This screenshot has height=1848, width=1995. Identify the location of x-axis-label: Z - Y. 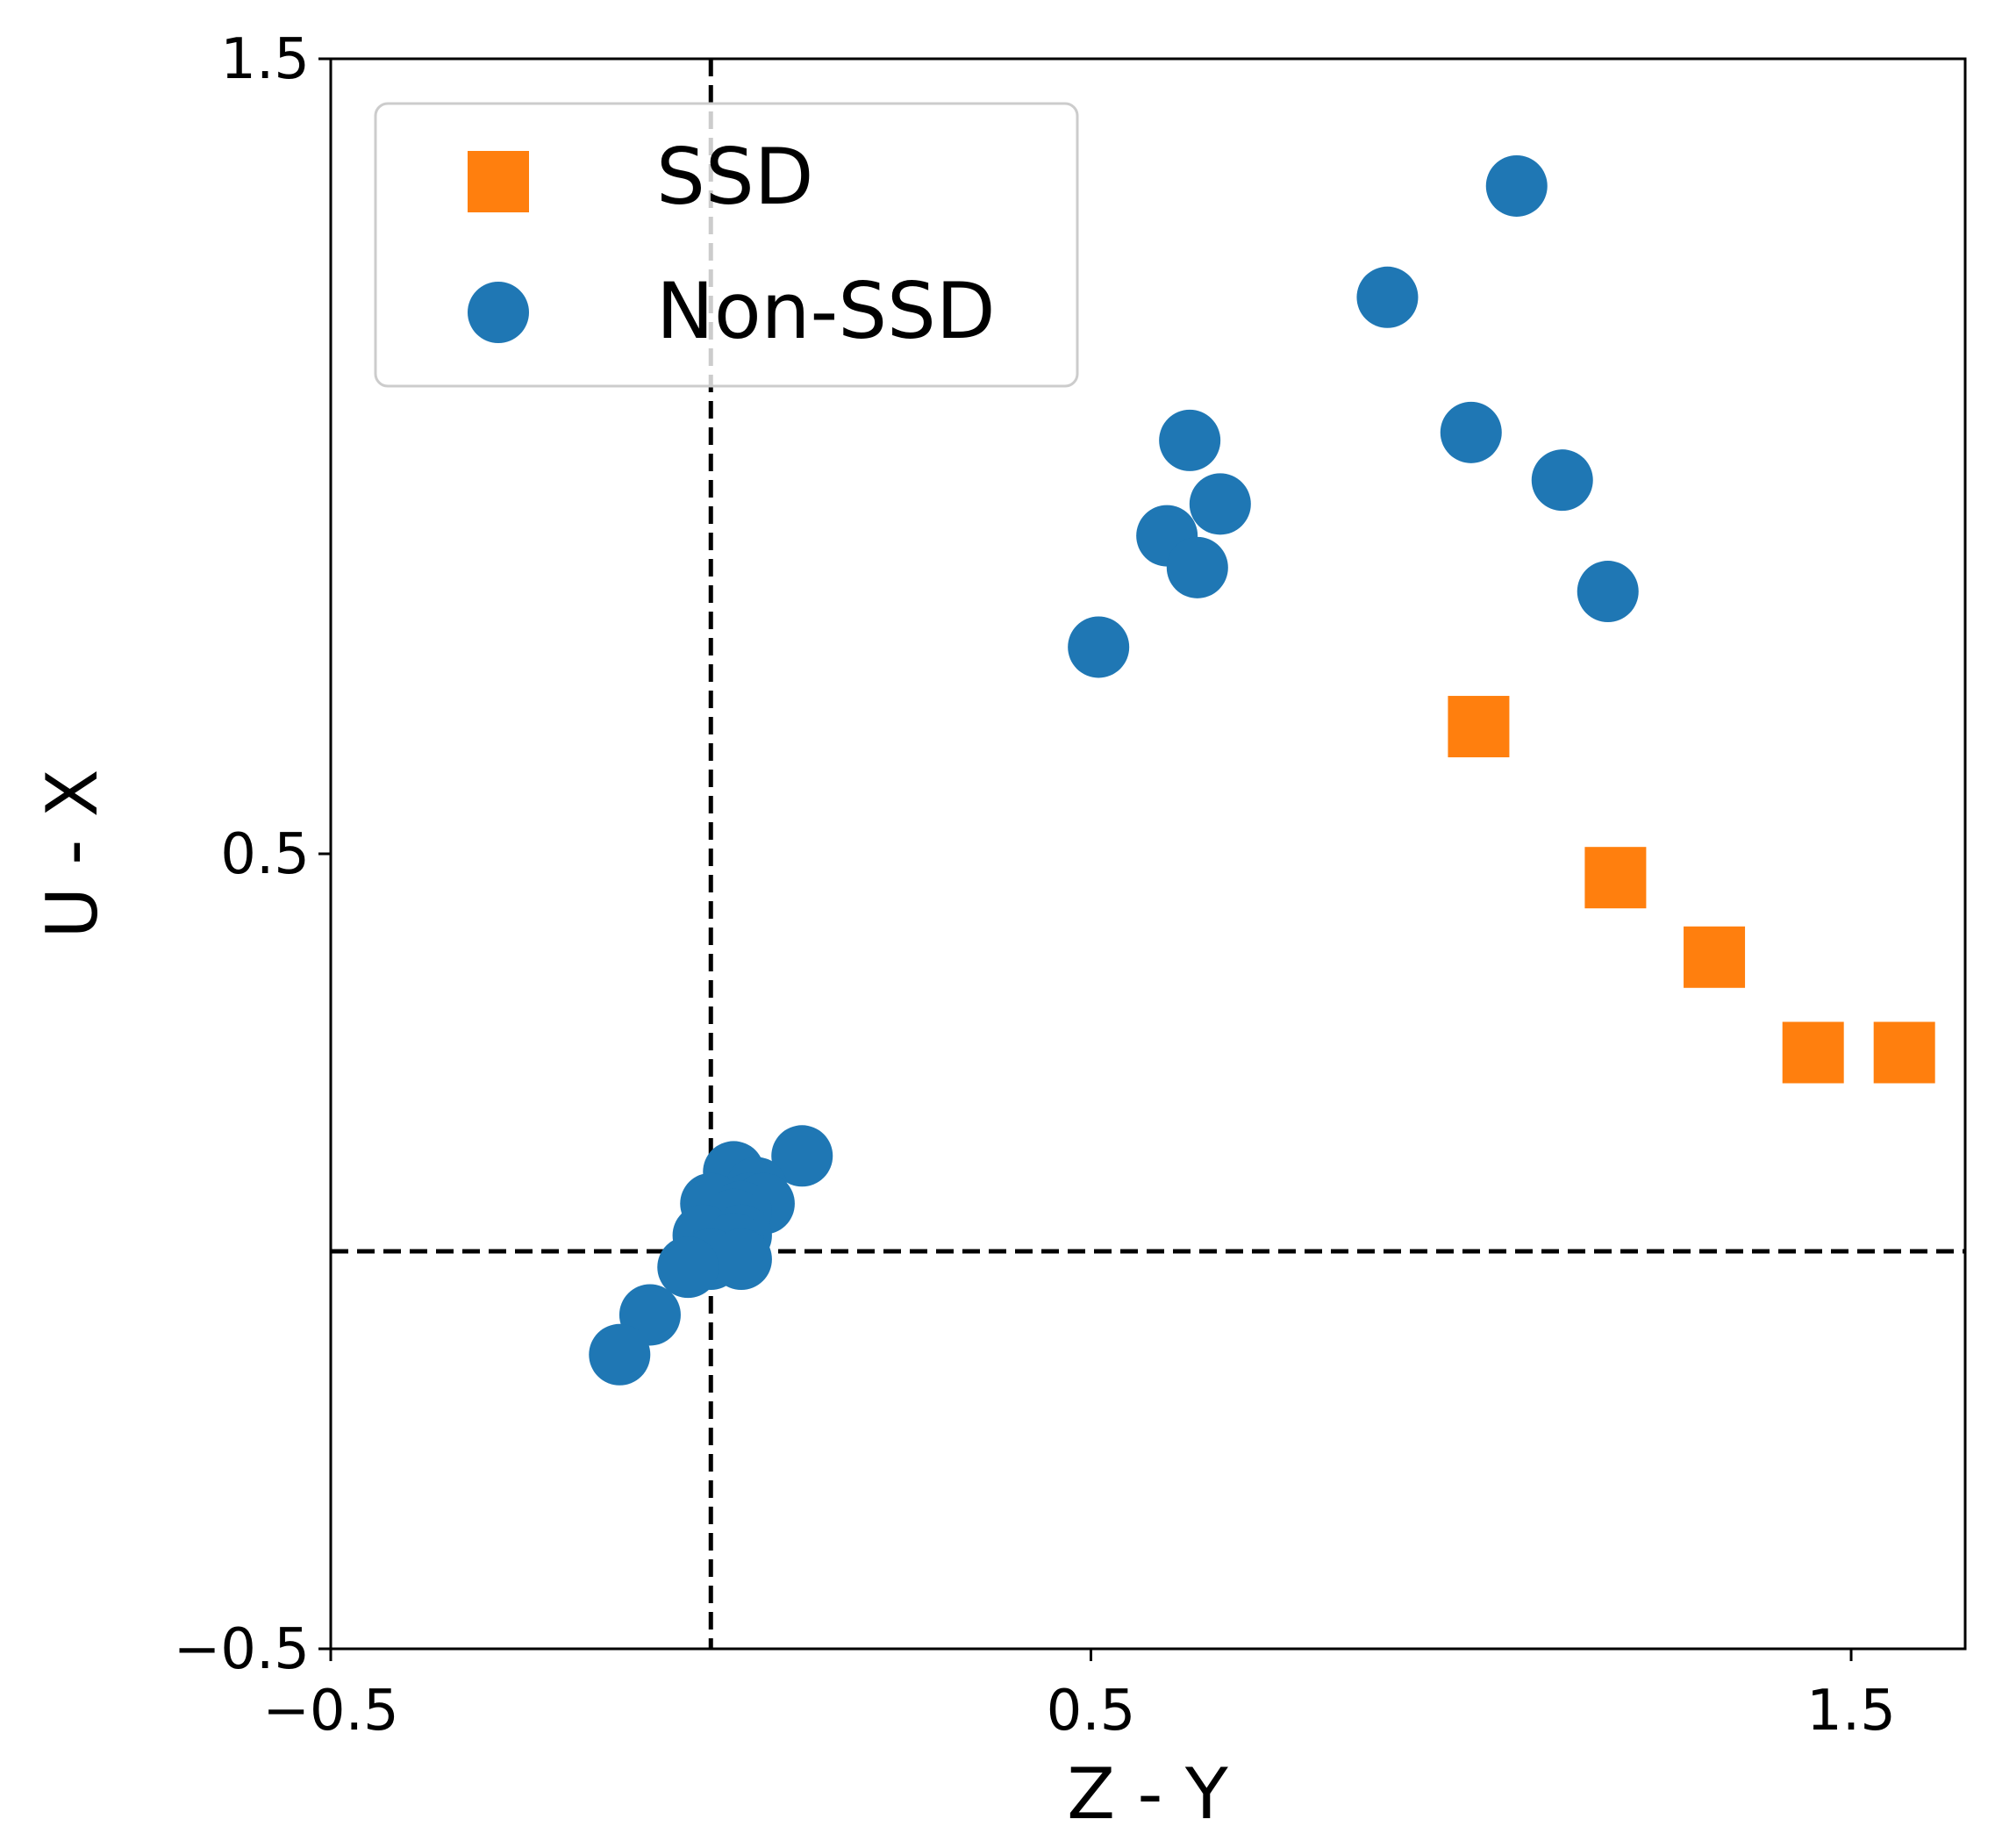
(1148, 1794).